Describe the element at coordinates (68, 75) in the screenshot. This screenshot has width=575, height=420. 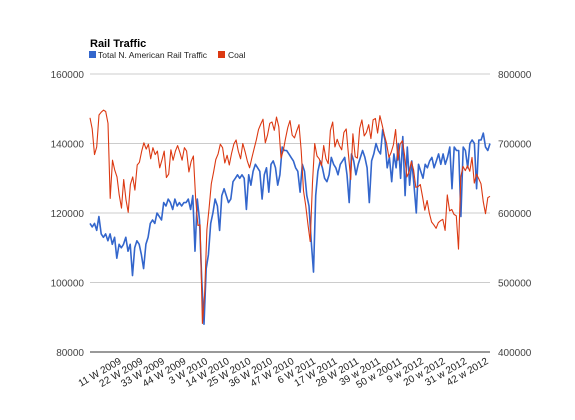
I see `y-left-tick-label: 160000` at that location.